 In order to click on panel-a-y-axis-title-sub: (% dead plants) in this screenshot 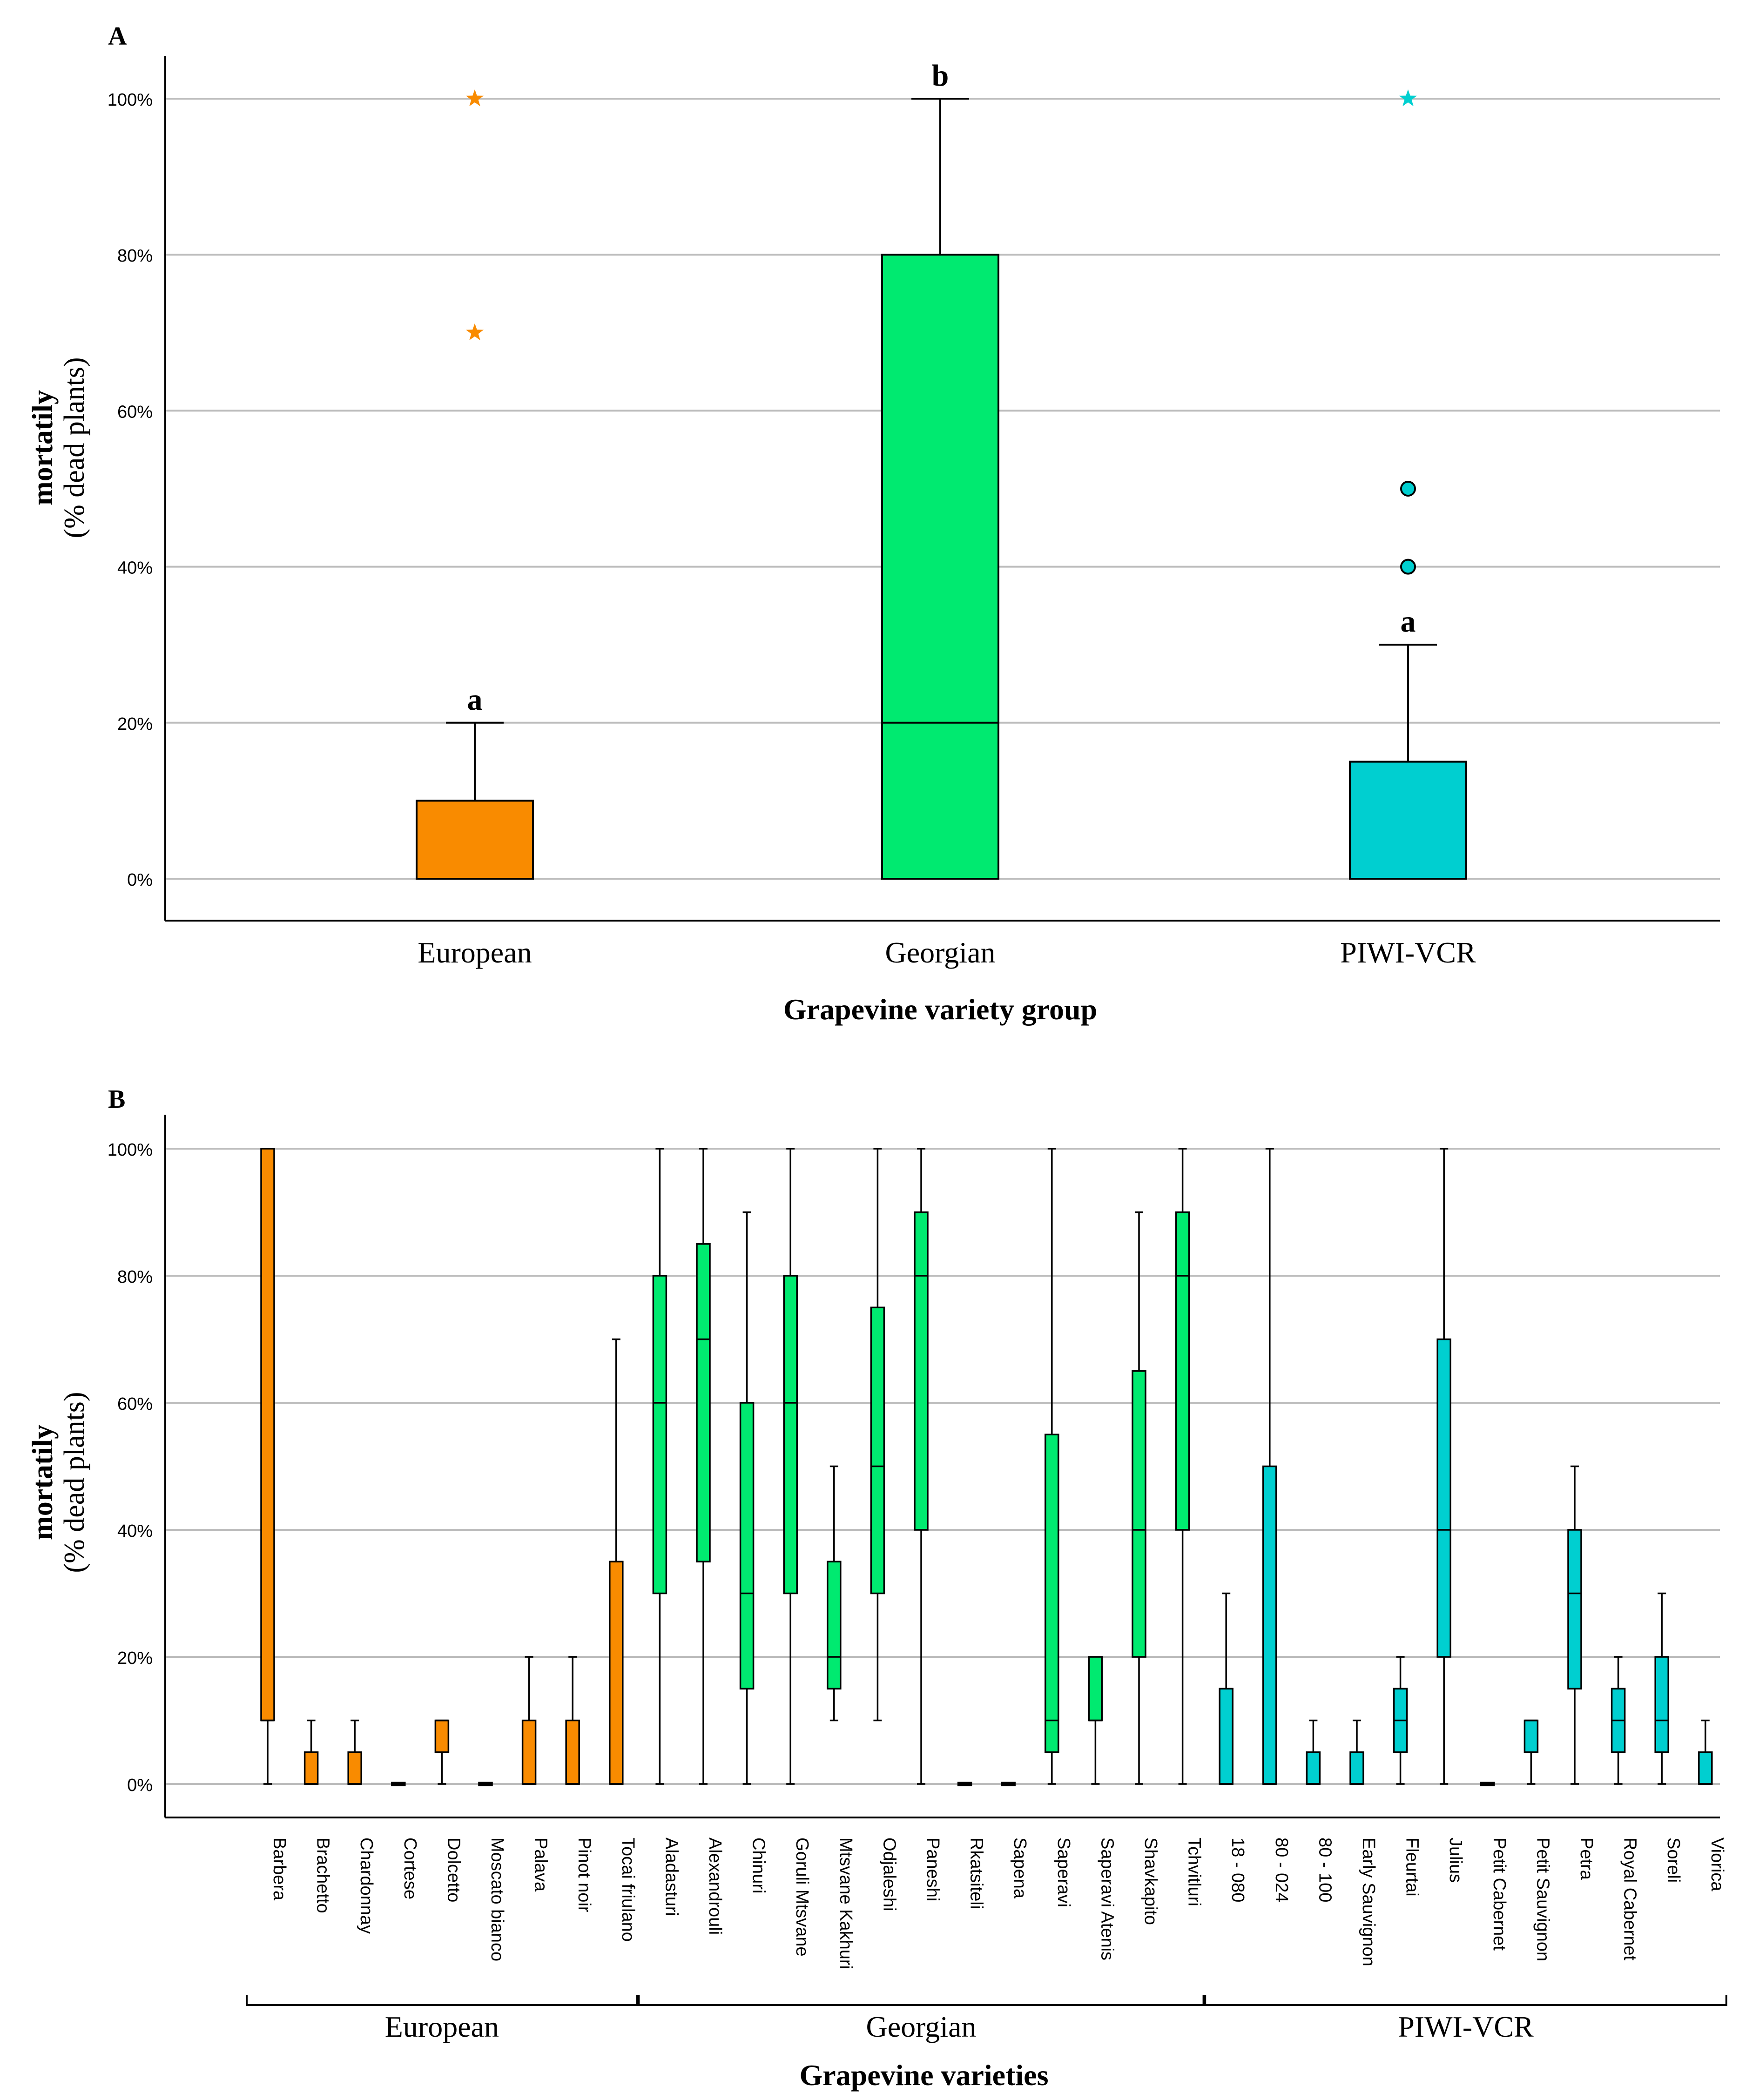, I will do `click(74, 447)`.